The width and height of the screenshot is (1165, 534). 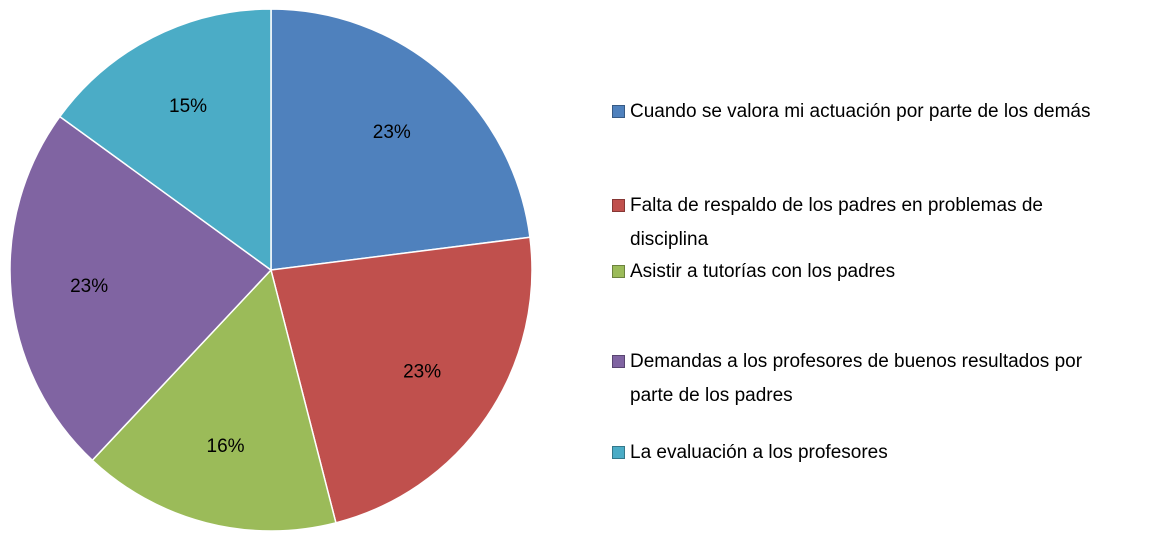 I want to click on legend-item: Asistir a tutorías con los padres, so click(x=882, y=272).